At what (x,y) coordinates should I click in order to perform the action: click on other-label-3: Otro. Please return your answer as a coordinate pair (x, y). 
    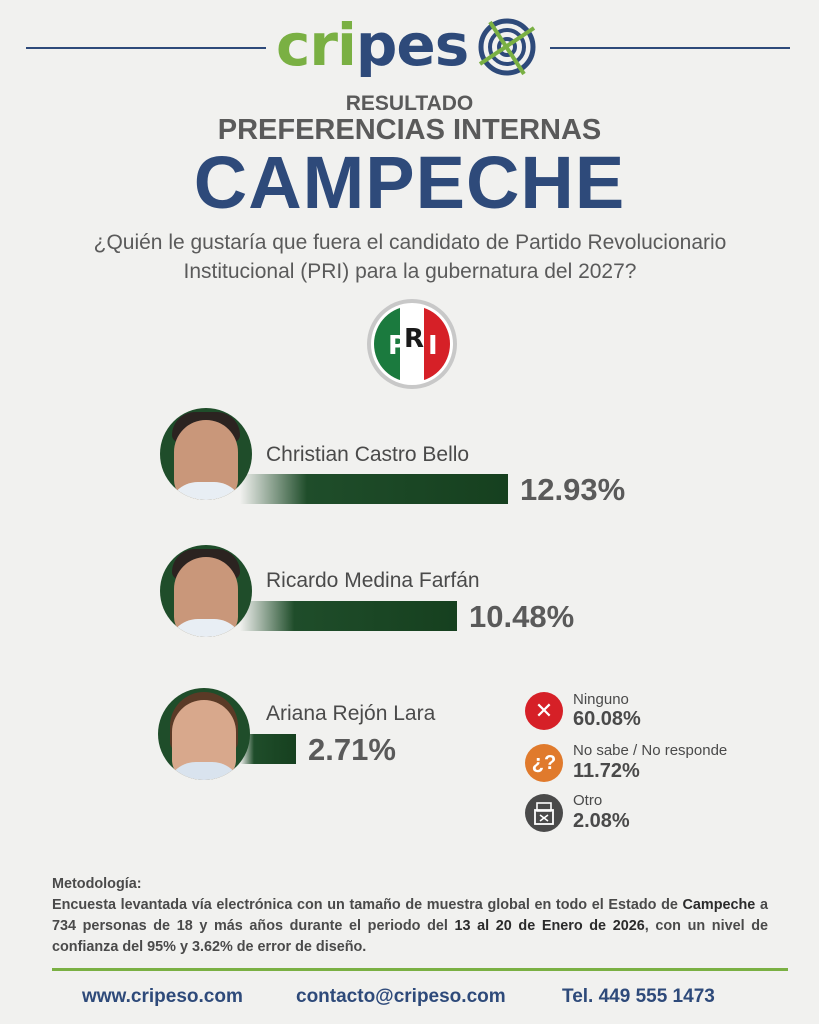
    Looking at the image, I should click on (588, 800).